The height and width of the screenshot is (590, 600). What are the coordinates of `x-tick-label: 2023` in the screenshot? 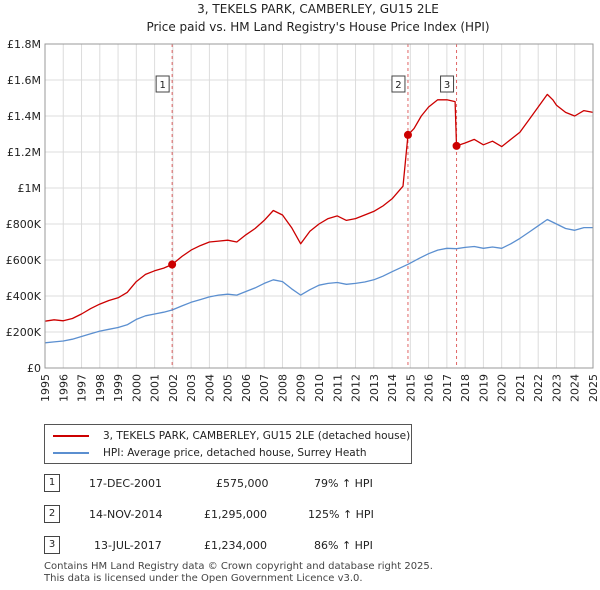 It's located at (556, 388).